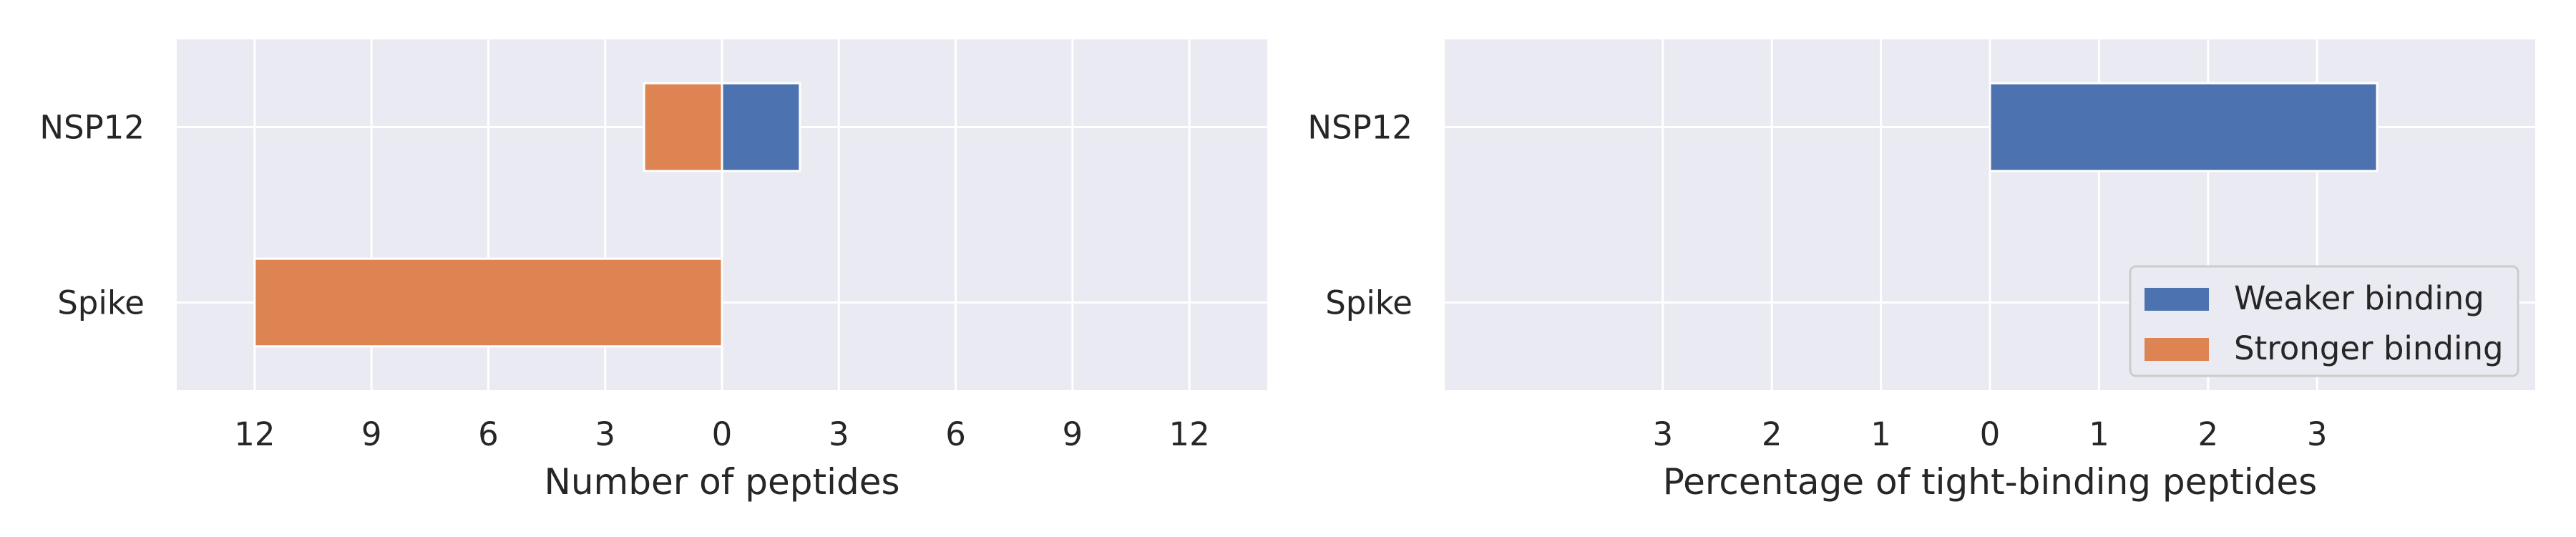 The width and height of the screenshot is (2576, 537). I want to click on legend-label-stronger-binding: Stronger binding, so click(2369, 348).